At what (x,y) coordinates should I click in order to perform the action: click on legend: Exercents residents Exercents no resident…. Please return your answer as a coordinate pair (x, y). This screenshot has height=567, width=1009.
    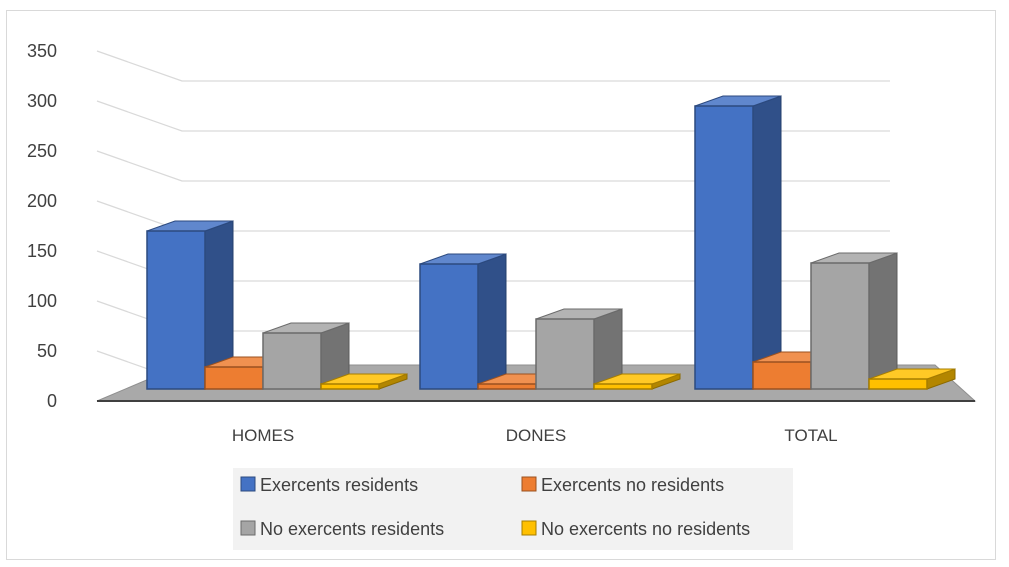
    Looking at the image, I should click on (513, 509).